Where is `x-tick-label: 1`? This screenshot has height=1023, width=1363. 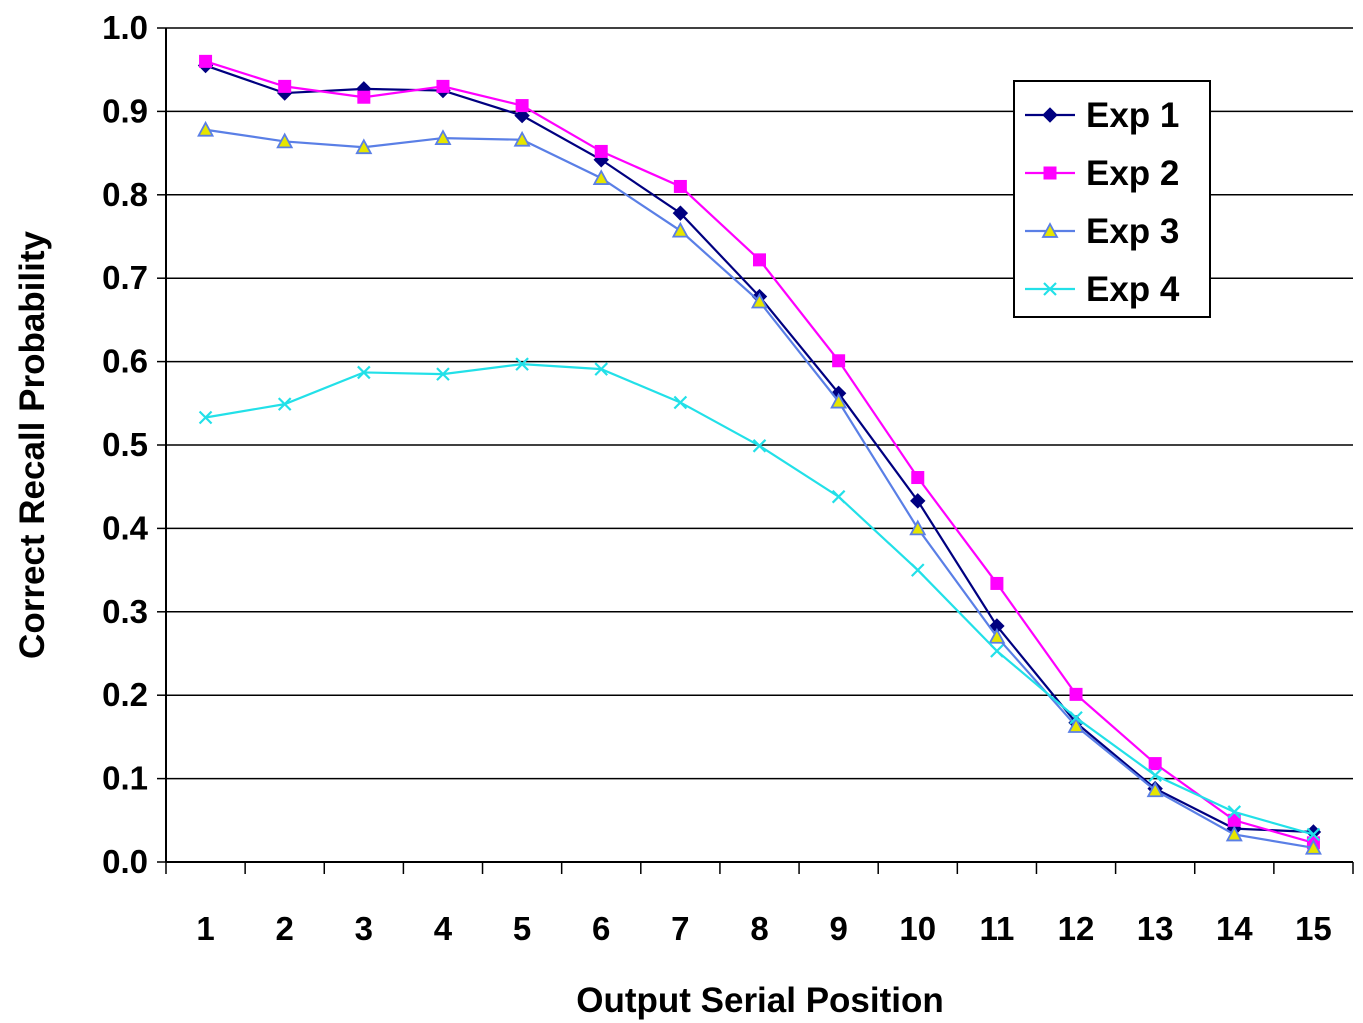
x-tick-label: 1 is located at coordinates (205, 928).